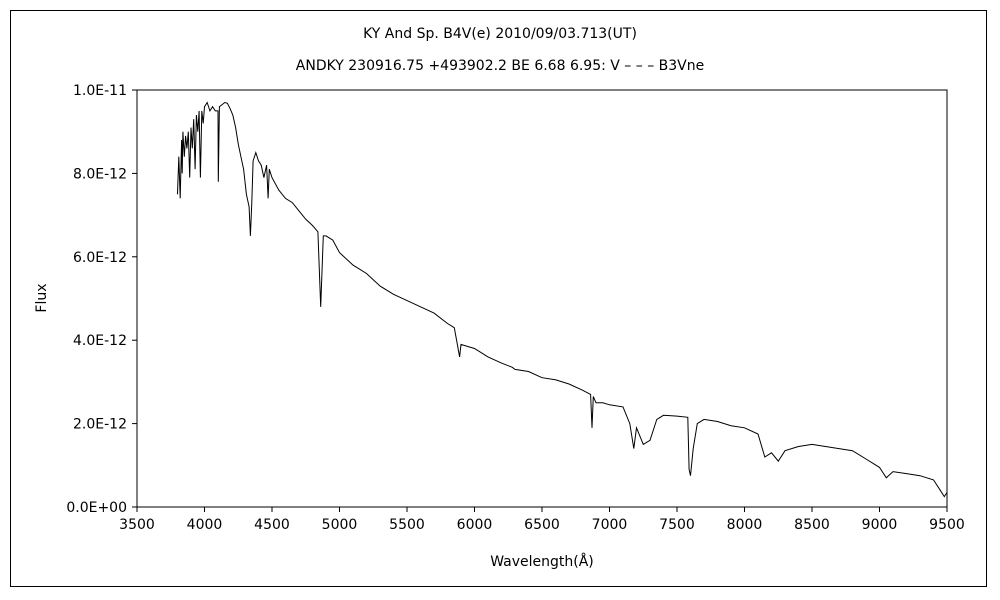 This screenshot has width=1000, height=600. What do you see at coordinates (880, 525) in the screenshot?
I see `x-tick-label: 9000` at bounding box center [880, 525].